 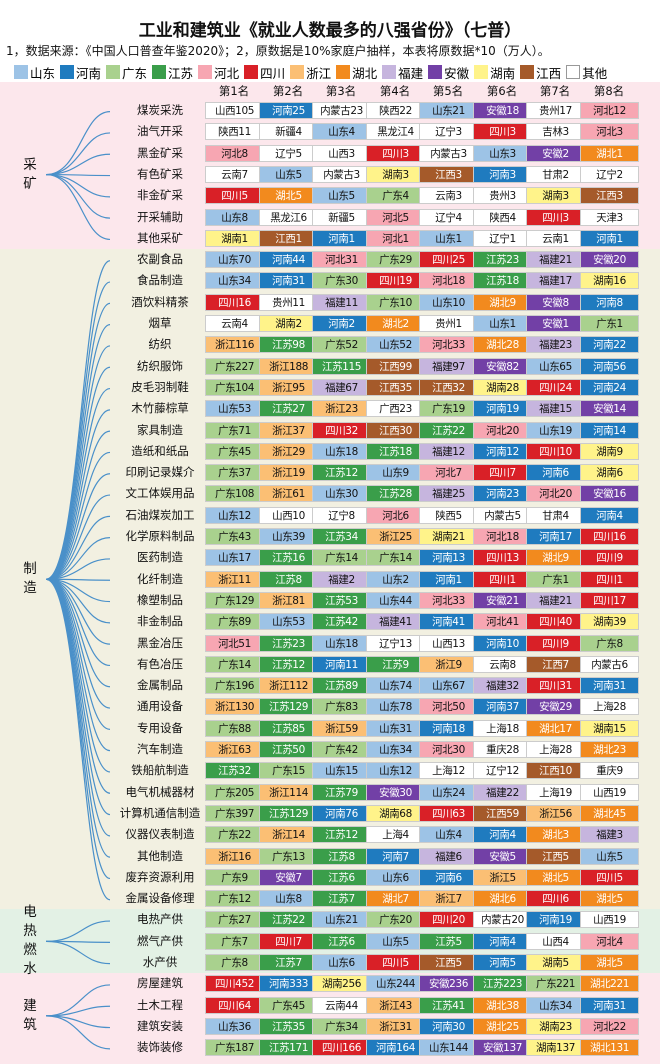 I want to click on ranking-cell: 浙江130, so click(x=234, y=707).